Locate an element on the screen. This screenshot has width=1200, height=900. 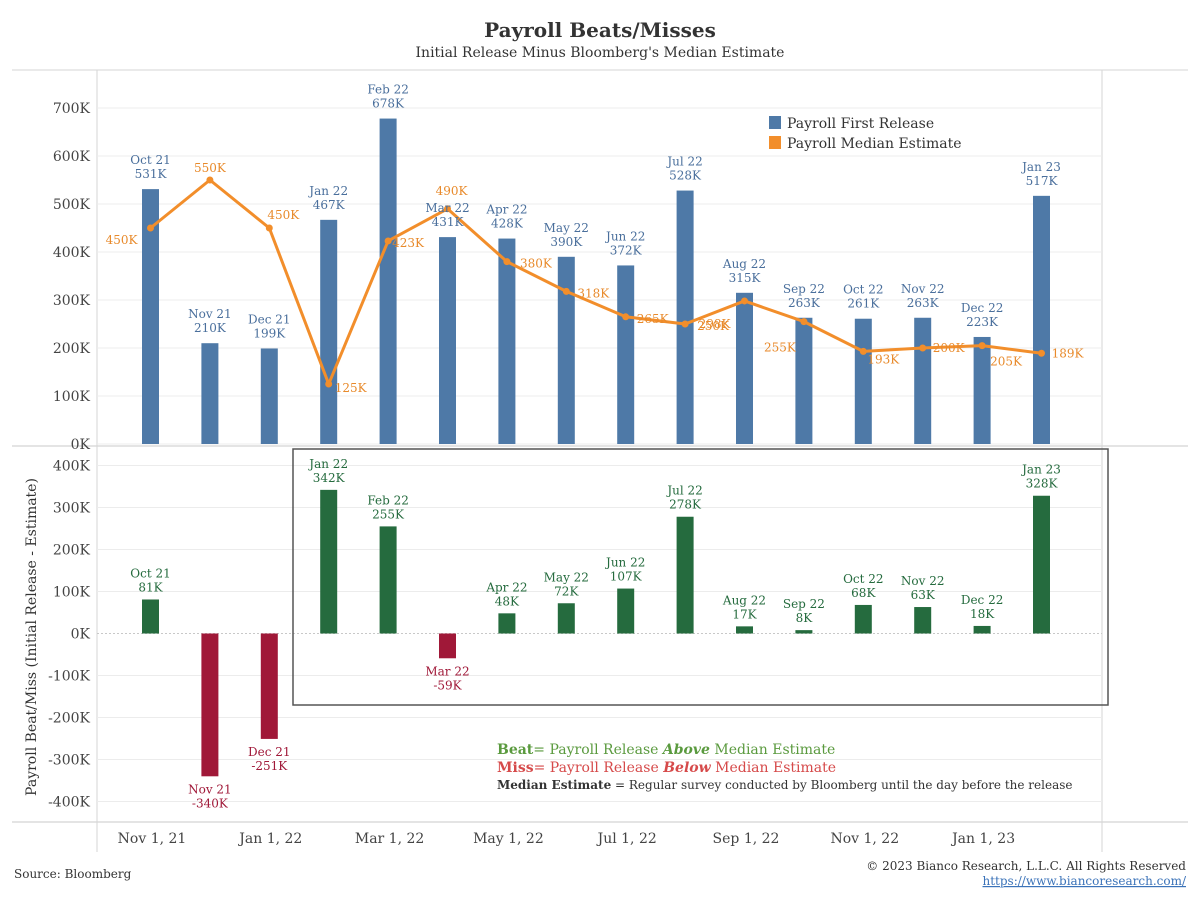
miss-month-label: Mar 22 is located at coordinates (447, 671).